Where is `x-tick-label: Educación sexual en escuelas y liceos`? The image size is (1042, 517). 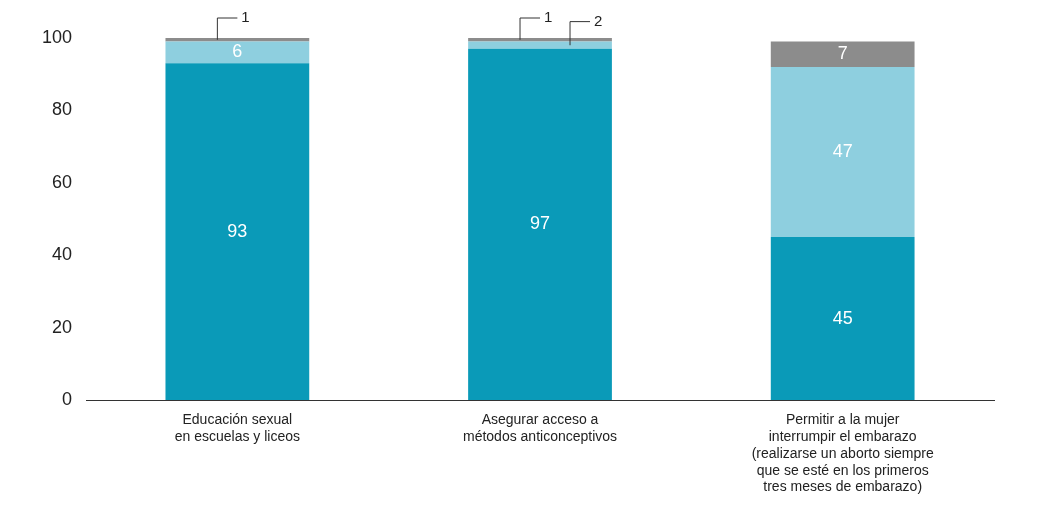
x-tick-label: Educación sexual en escuelas y liceos is located at coordinates (237, 428).